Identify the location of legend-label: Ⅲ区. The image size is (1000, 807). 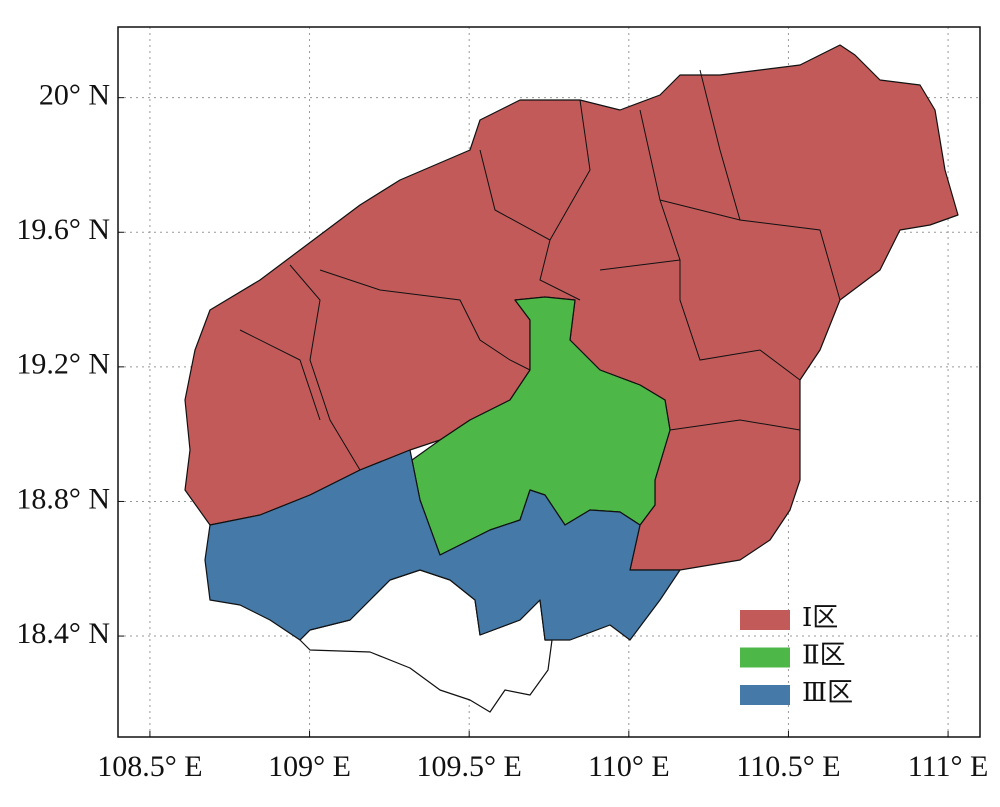
(827, 692).